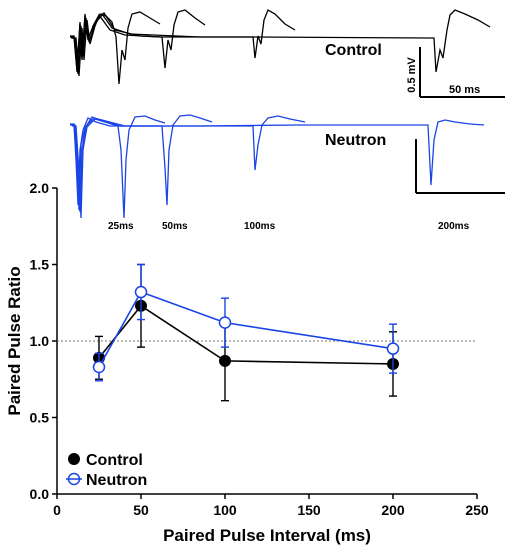 Image resolution: width=520 pixels, height=550 pixels. What do you see at coordinates (267, 535) in the screenshot?
I see `x-axis-title: Paired Pulse Interval (ms)` at bounding box center [267, 535].